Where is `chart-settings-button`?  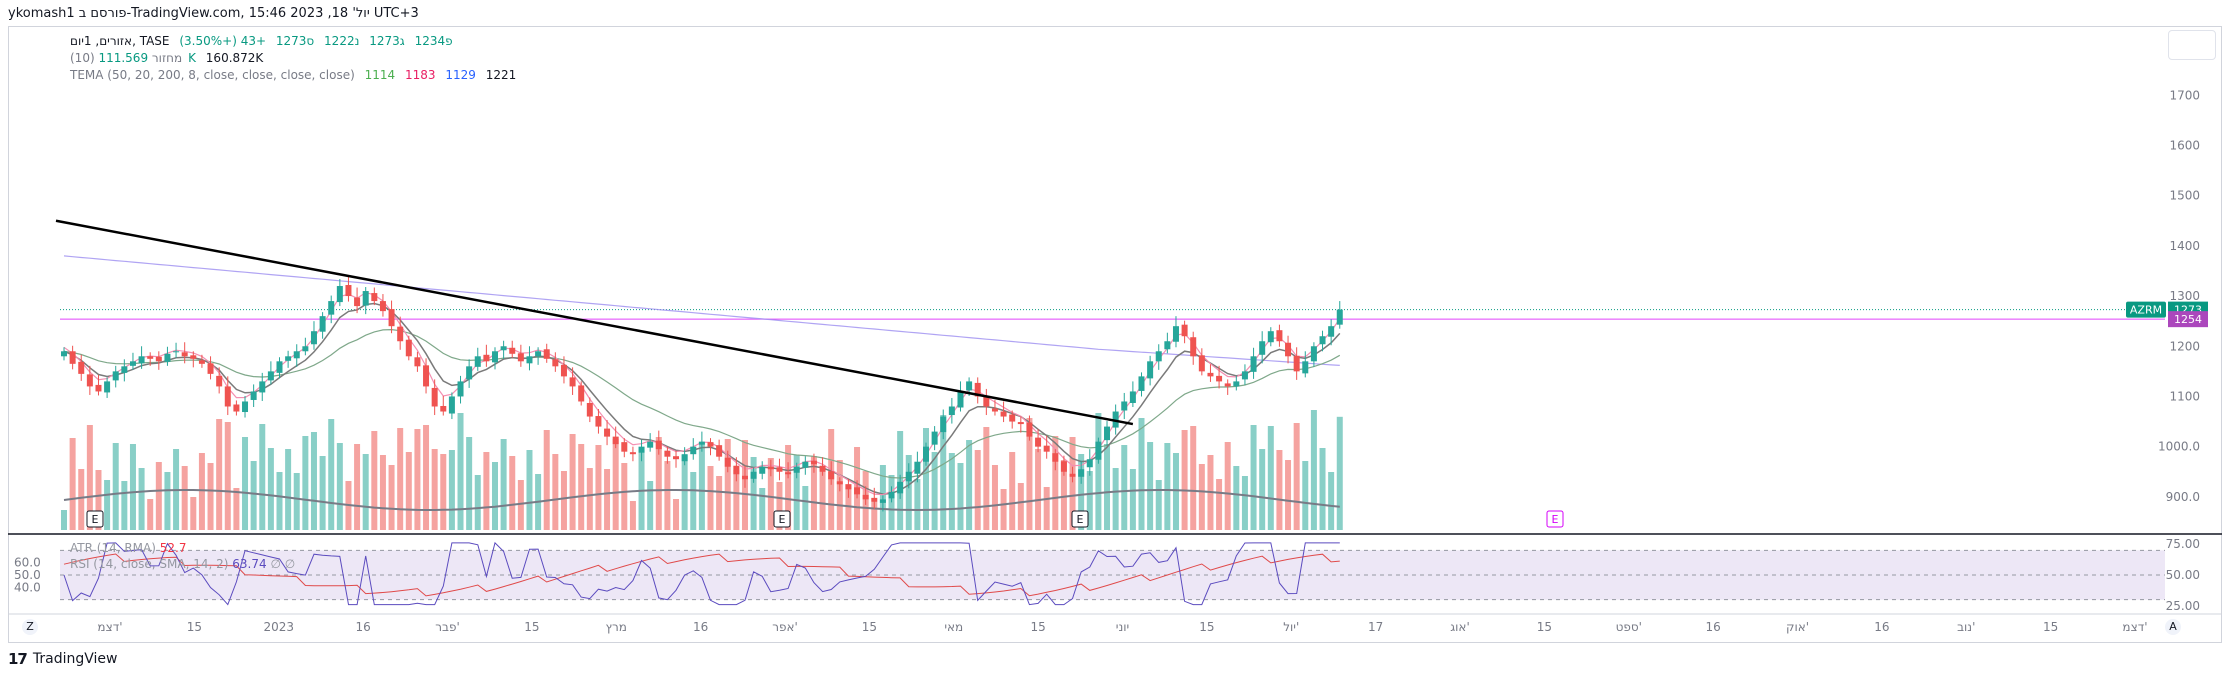 chart-settings-button is located at coordinates (2192, 45).